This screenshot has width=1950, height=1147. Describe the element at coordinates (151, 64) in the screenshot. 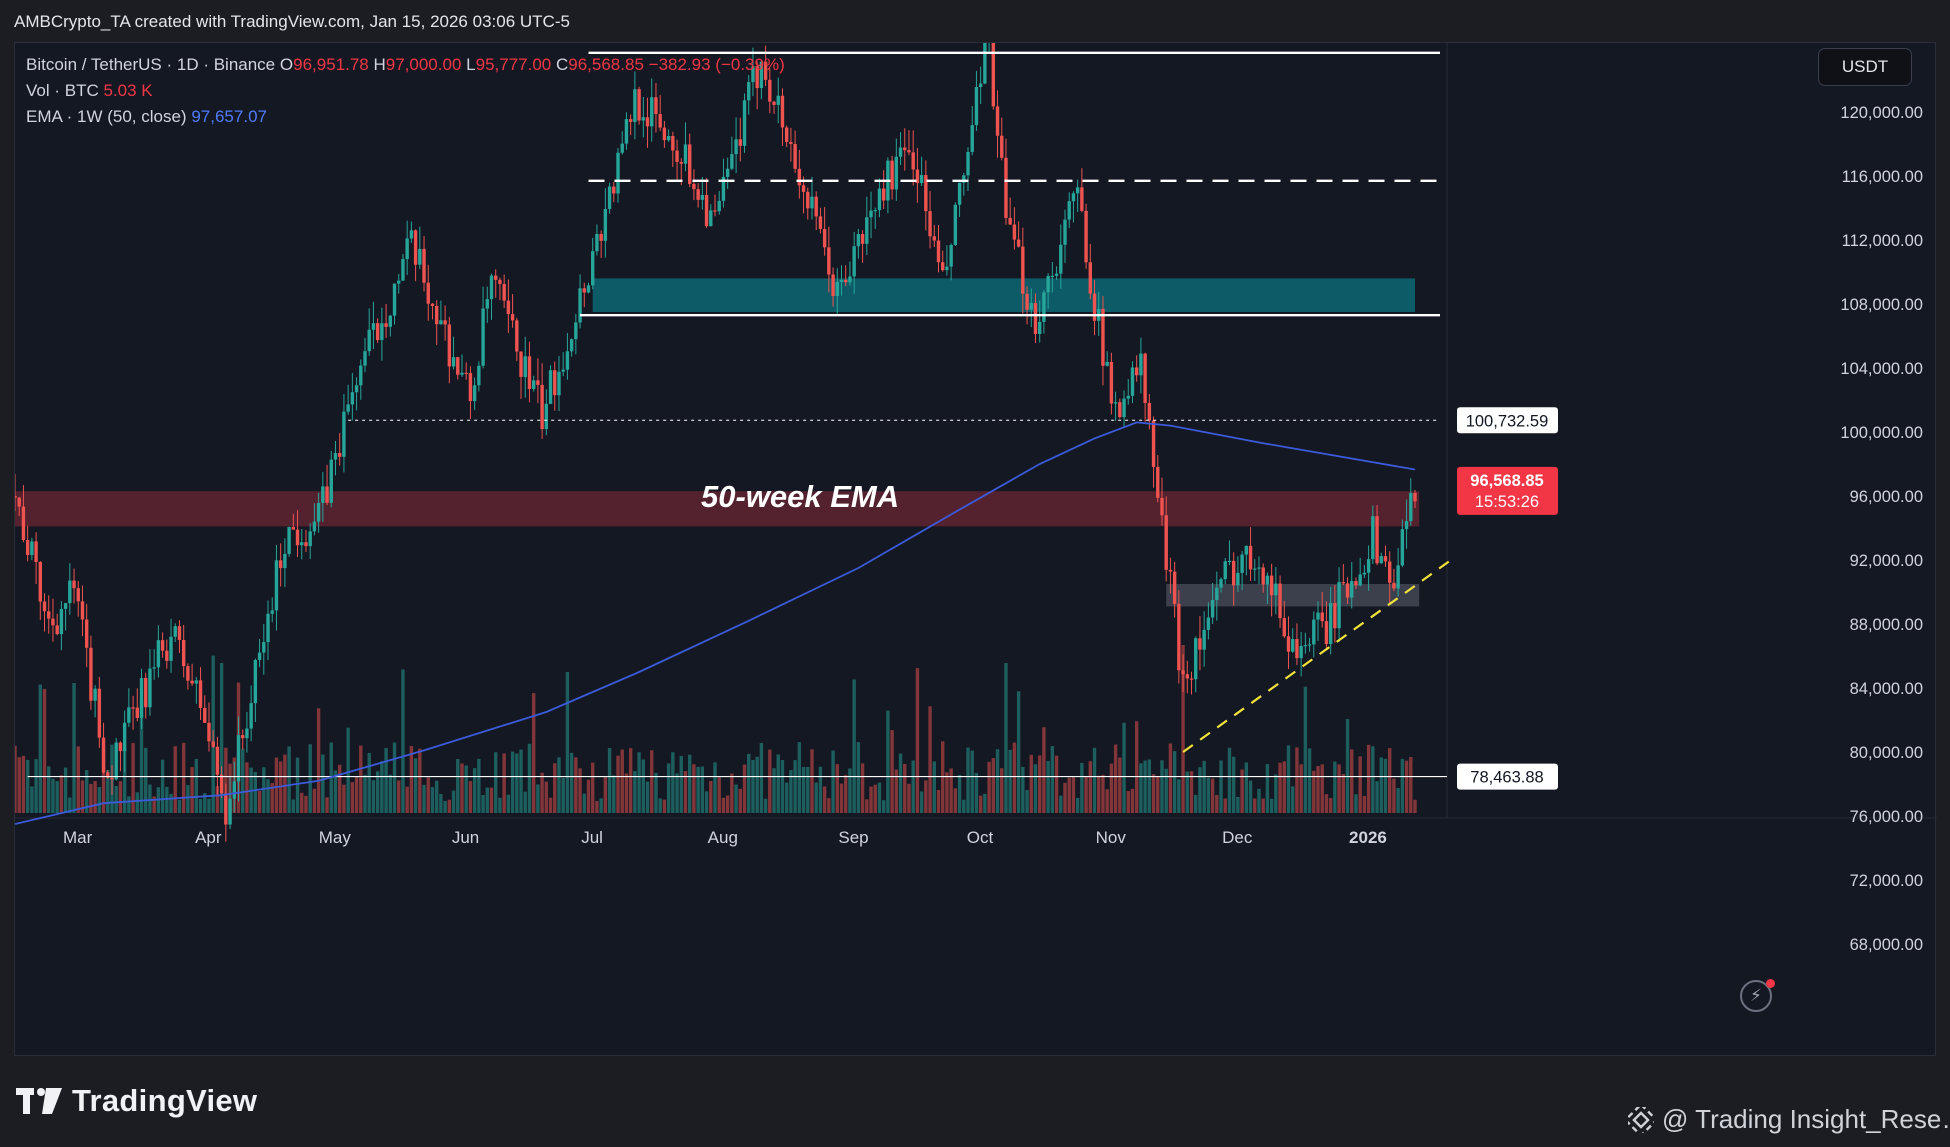

I see `symbol-label: Bitcoin / TetherUS · 1D · Binance` at that location.